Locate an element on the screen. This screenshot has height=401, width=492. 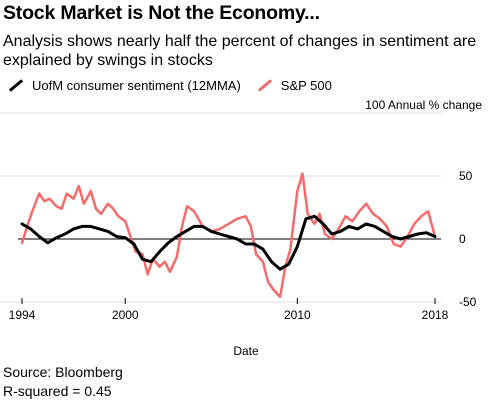
legend-label-sp500: S&P 500 is located at coordinates (306, 85).